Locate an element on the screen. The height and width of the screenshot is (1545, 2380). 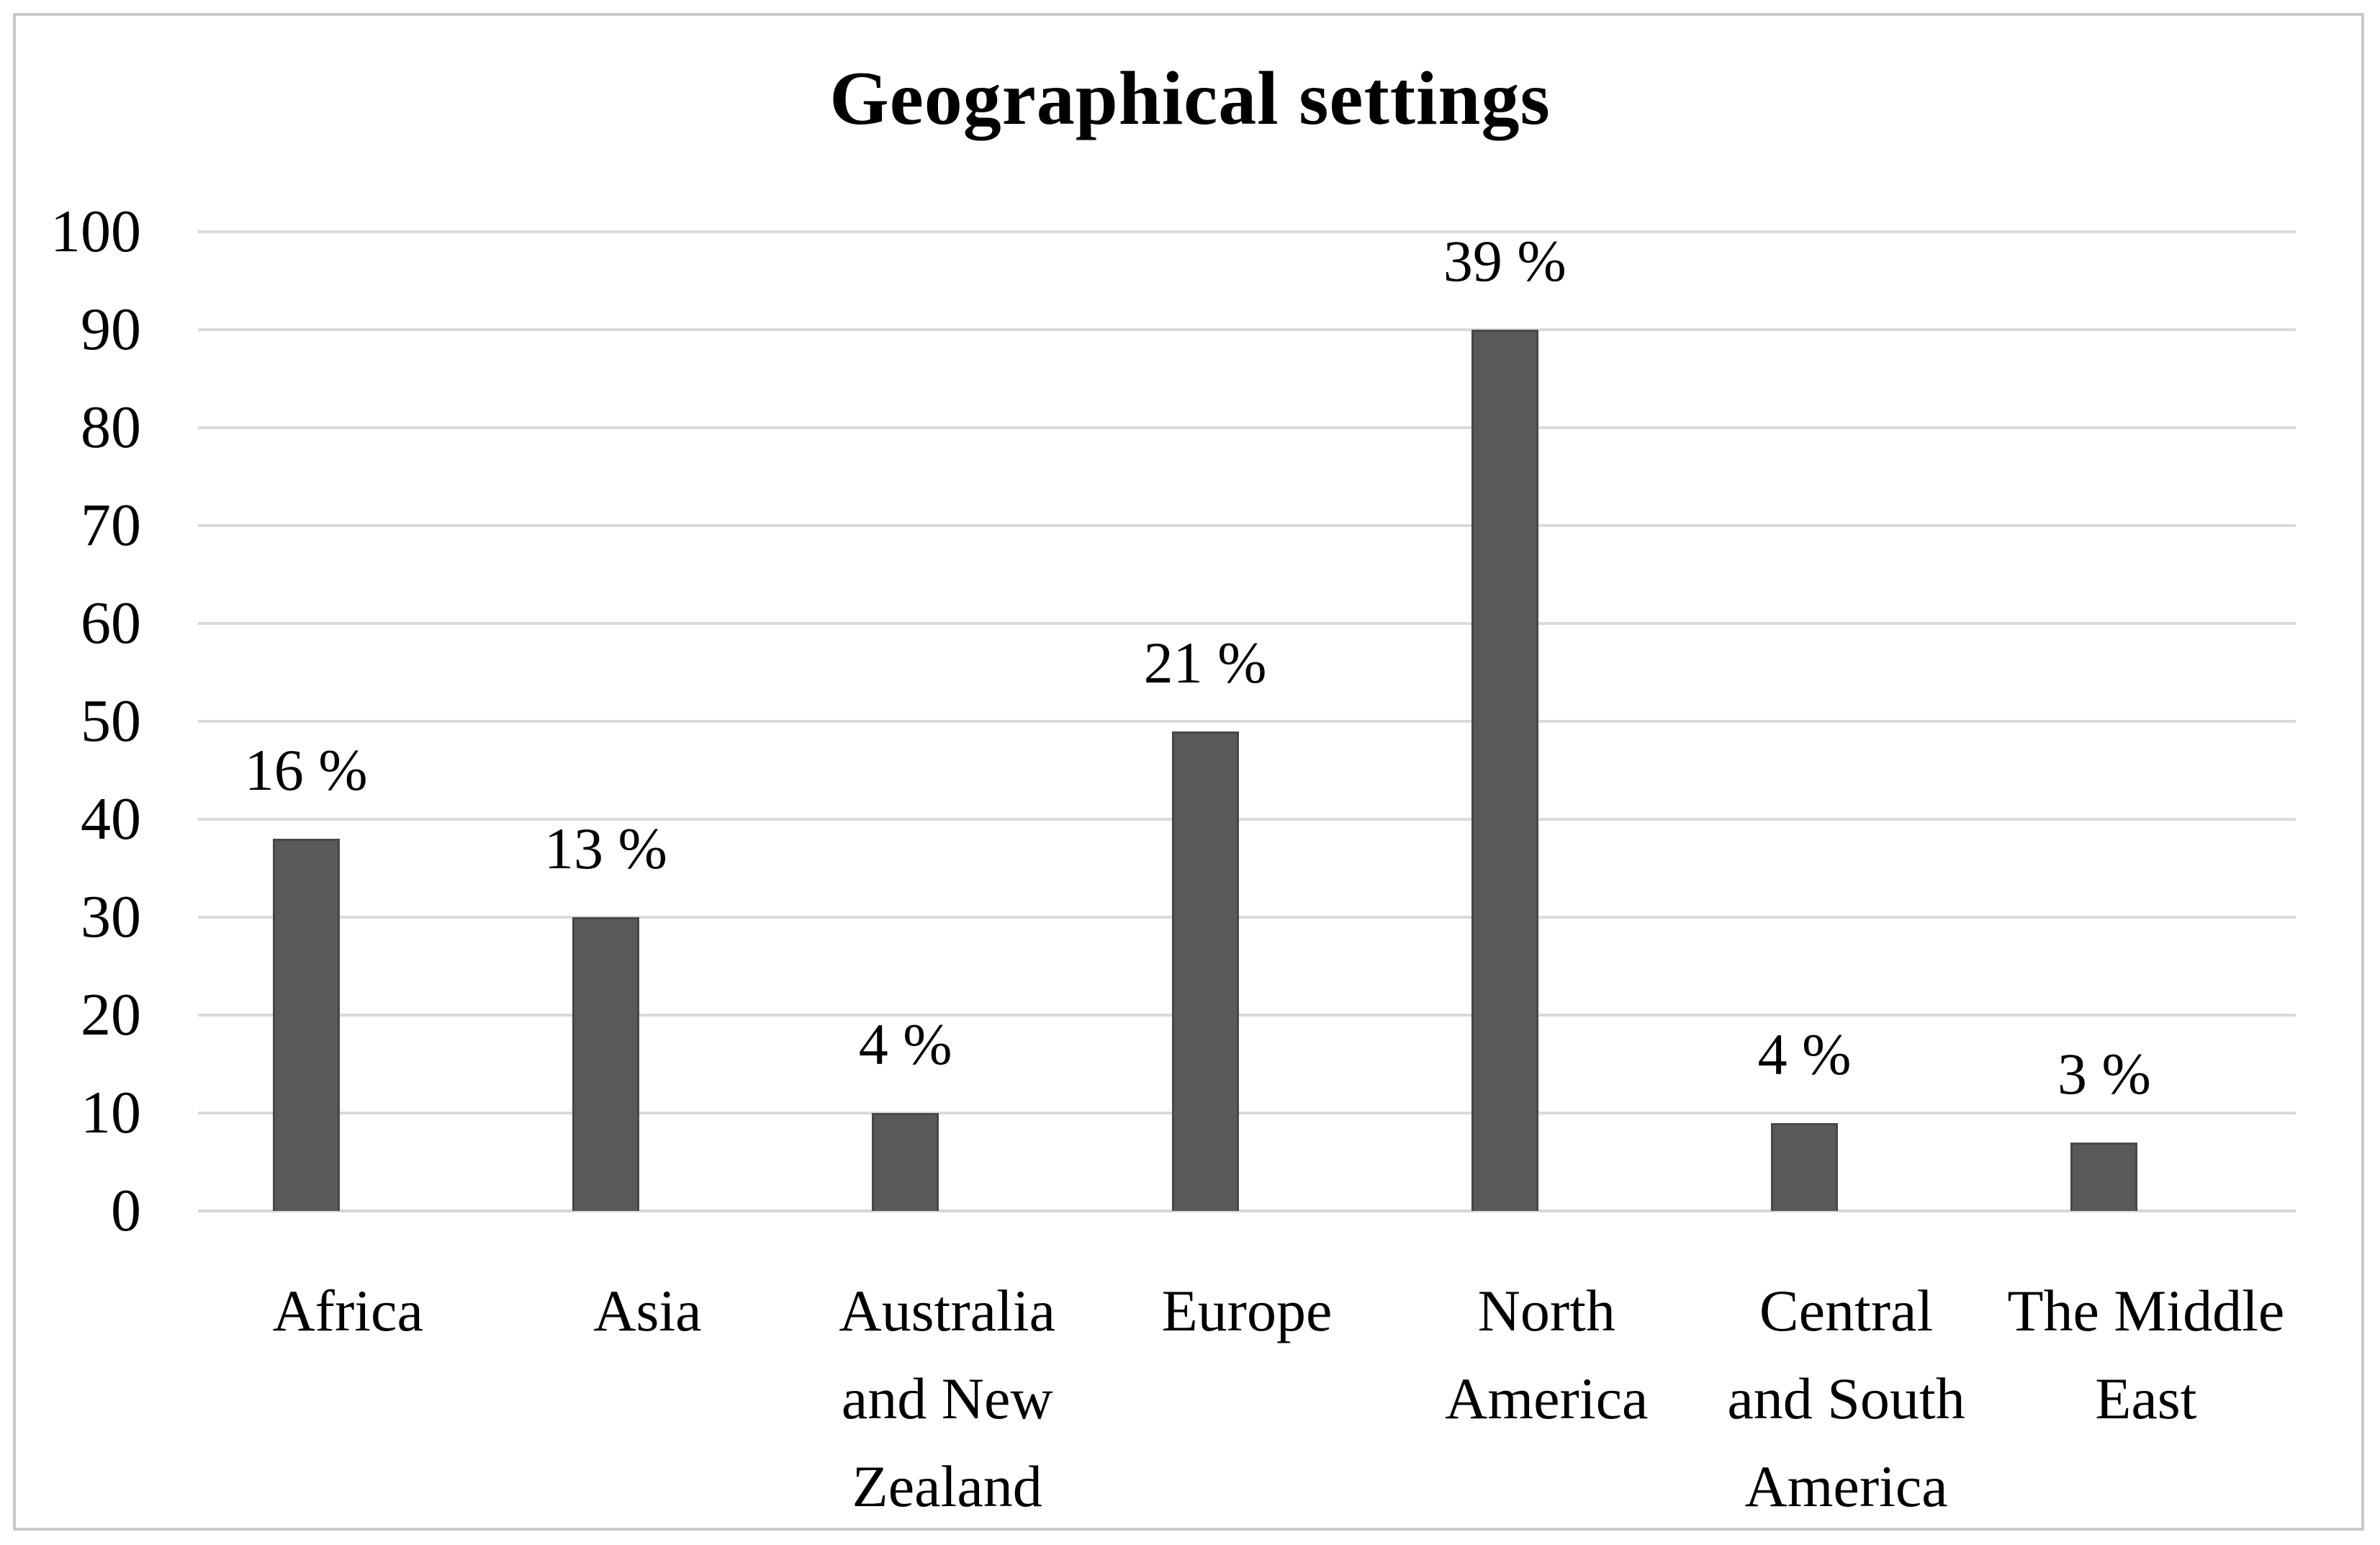
y-axis-tick-label: 10 is located at coordinates (111, 1112).